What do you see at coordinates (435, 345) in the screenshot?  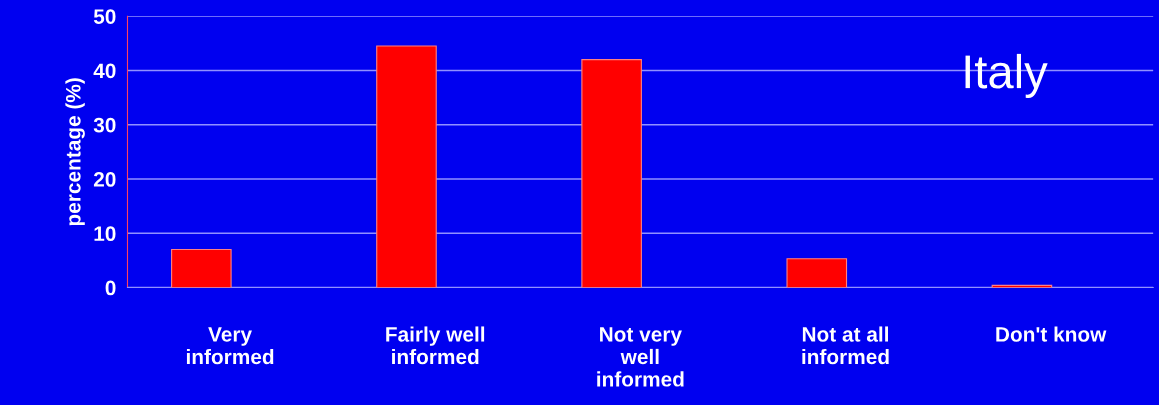 I see `x-tick-label: Fairly well informed` at bounding box center [435, 345].